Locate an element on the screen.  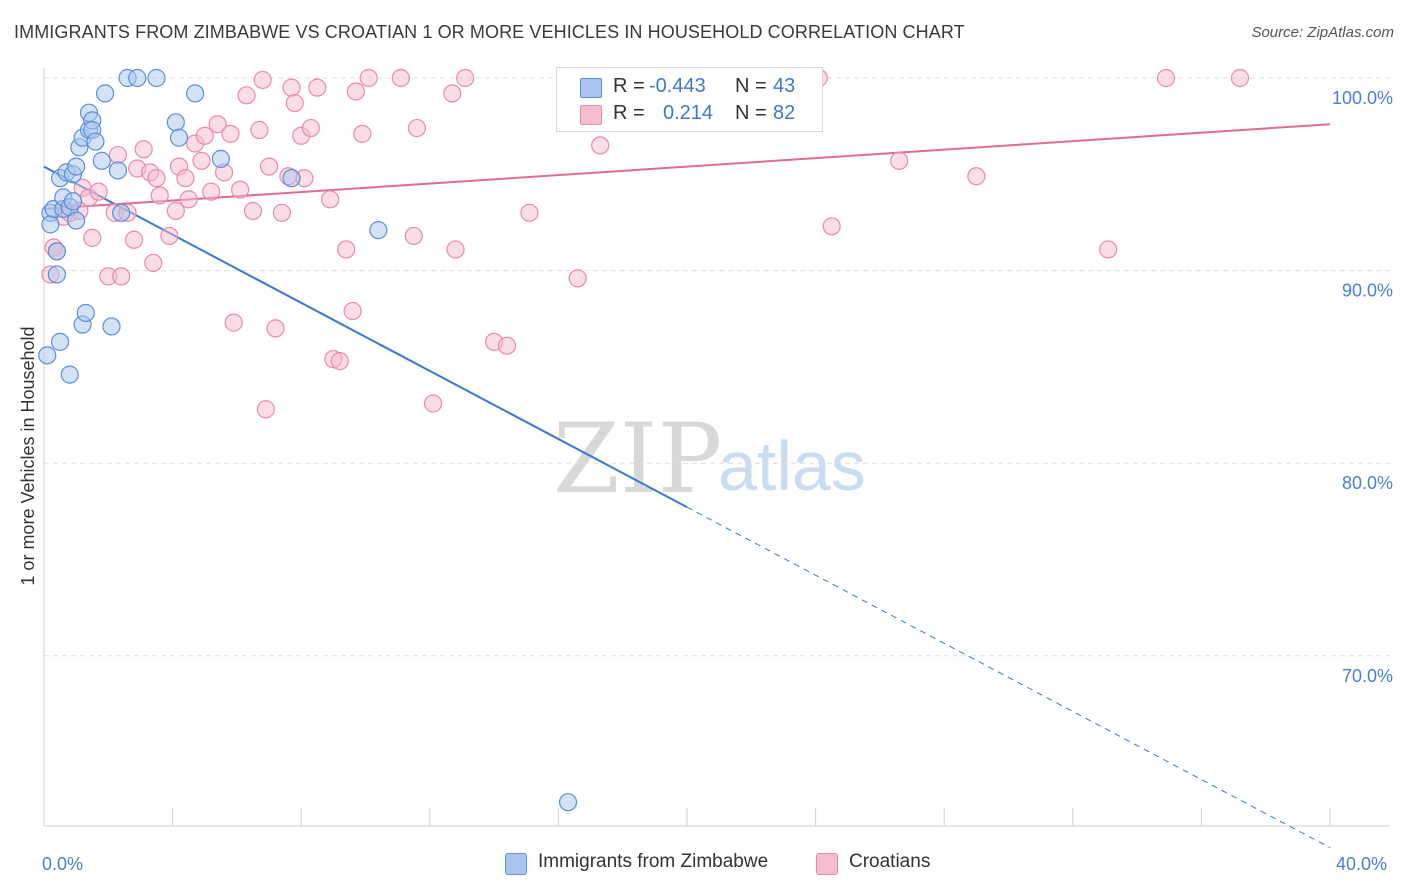
watermark-atlas: atlas is located at coordinates (792, 466).